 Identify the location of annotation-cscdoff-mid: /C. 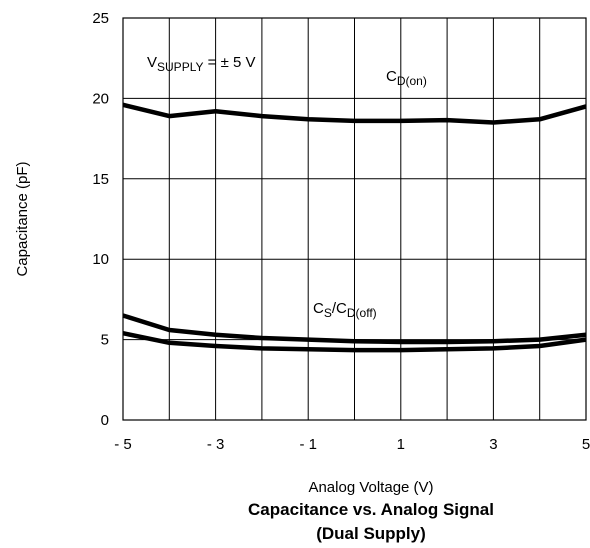
(339, 308).